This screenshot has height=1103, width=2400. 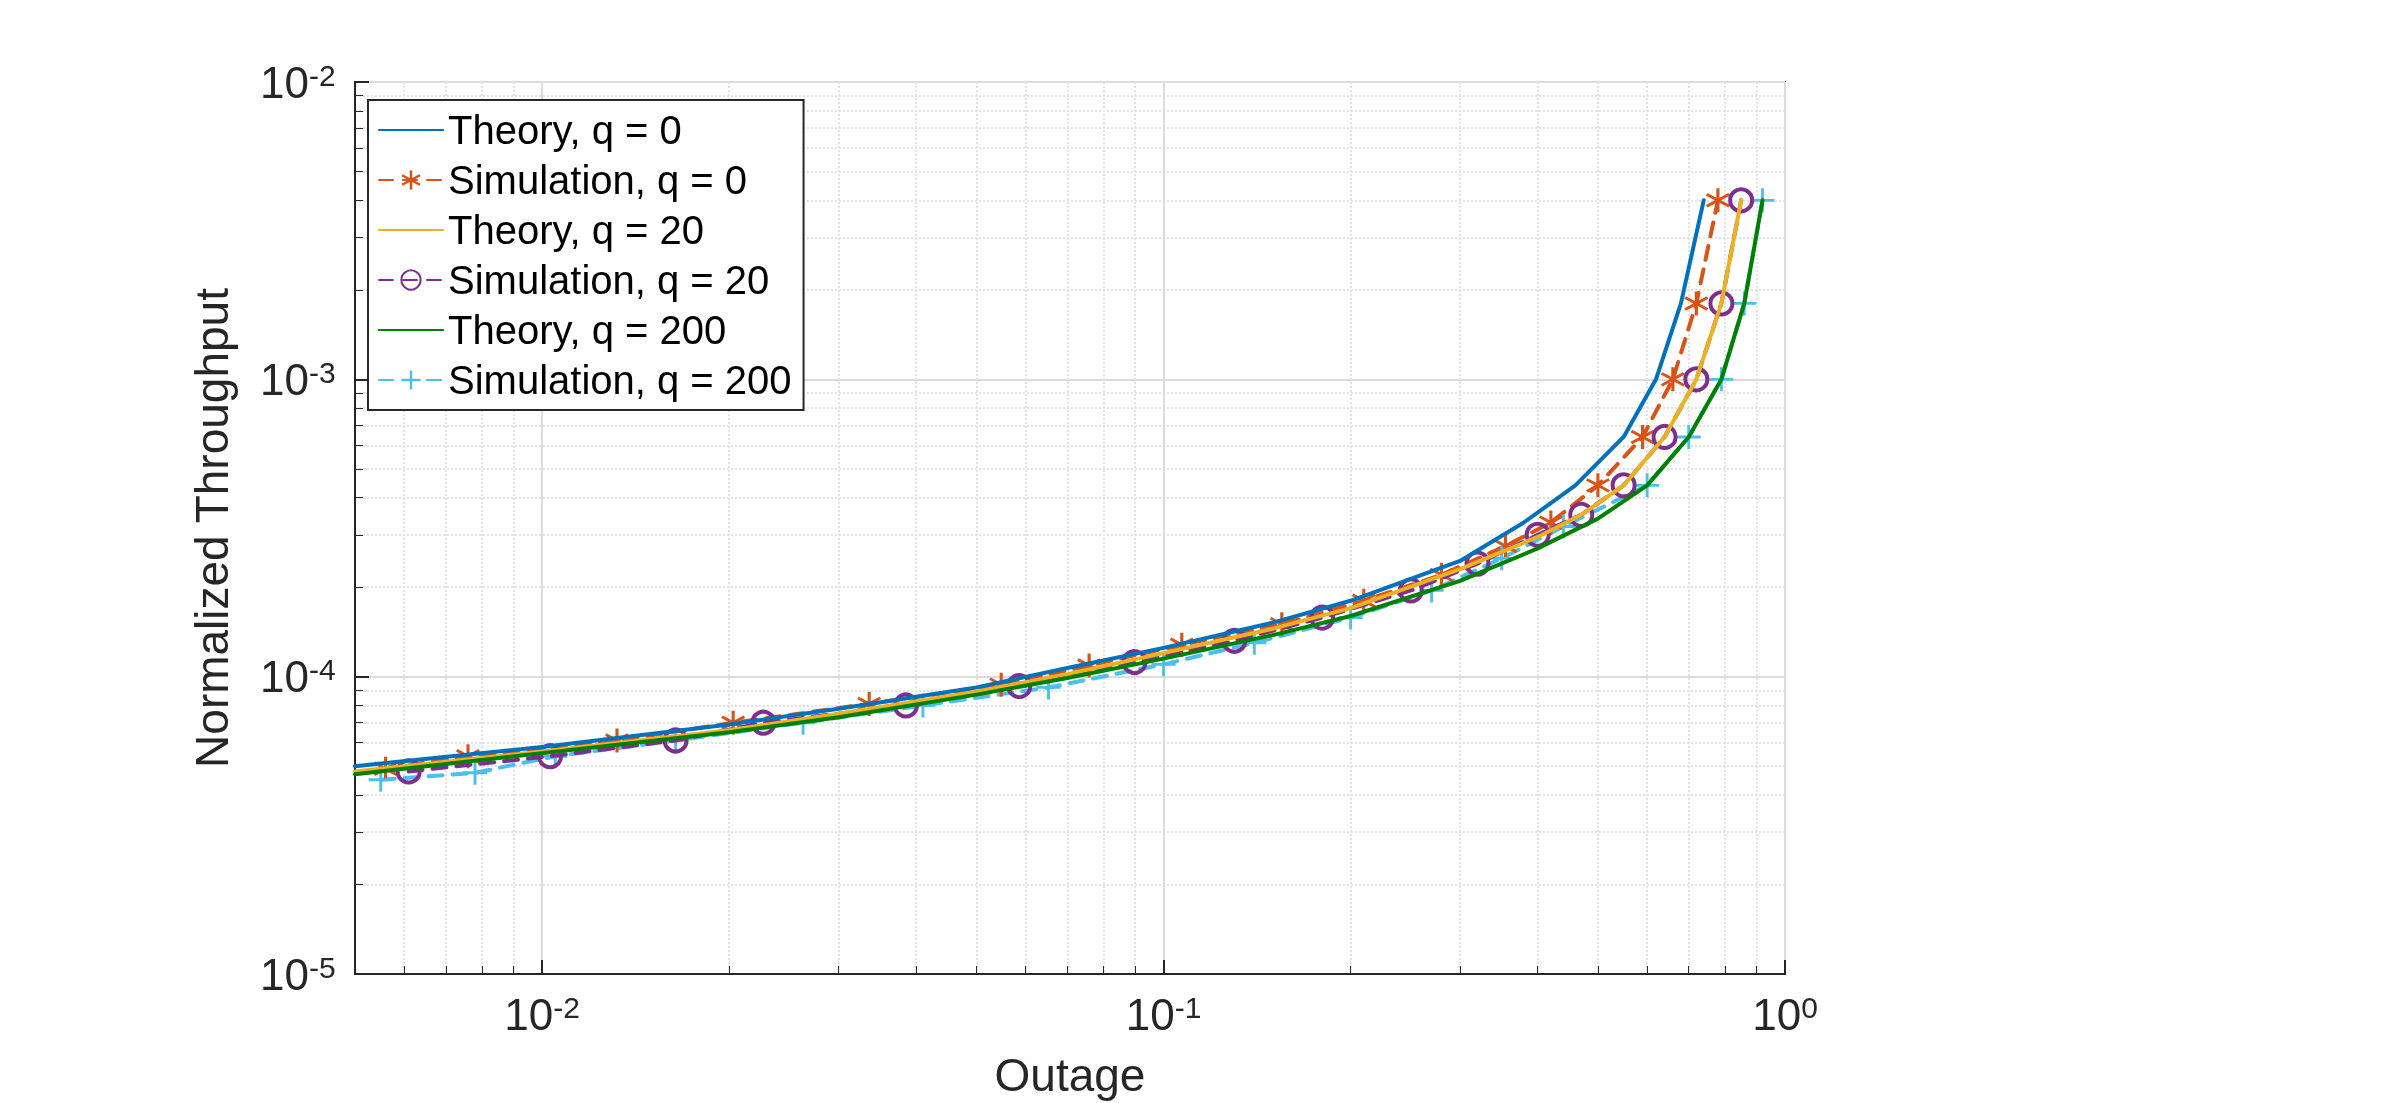 I want to click on legend-label: Theory, q = 200, so click(x=587, y=330).